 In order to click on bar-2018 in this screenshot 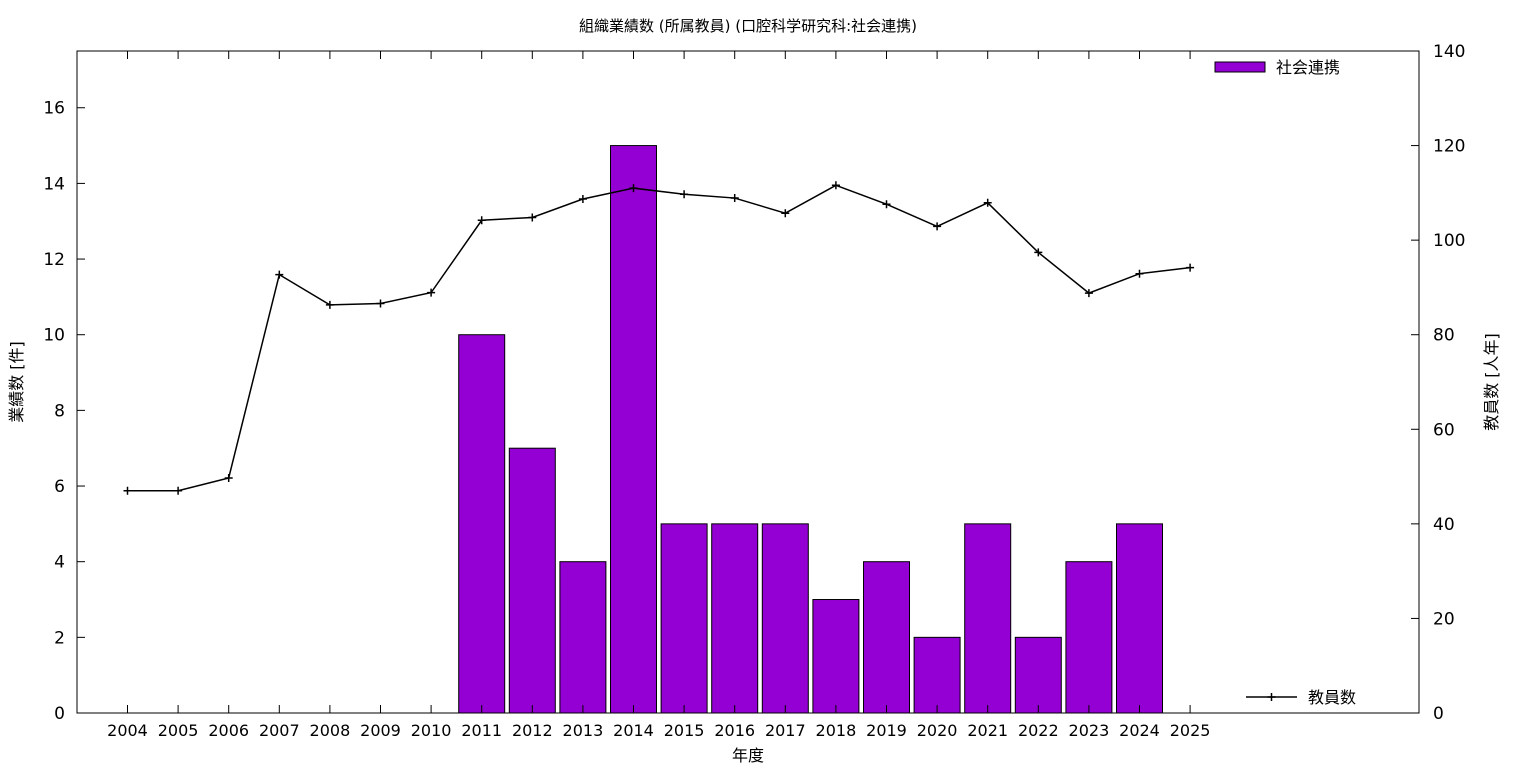, I will do `click(836, 656)`.